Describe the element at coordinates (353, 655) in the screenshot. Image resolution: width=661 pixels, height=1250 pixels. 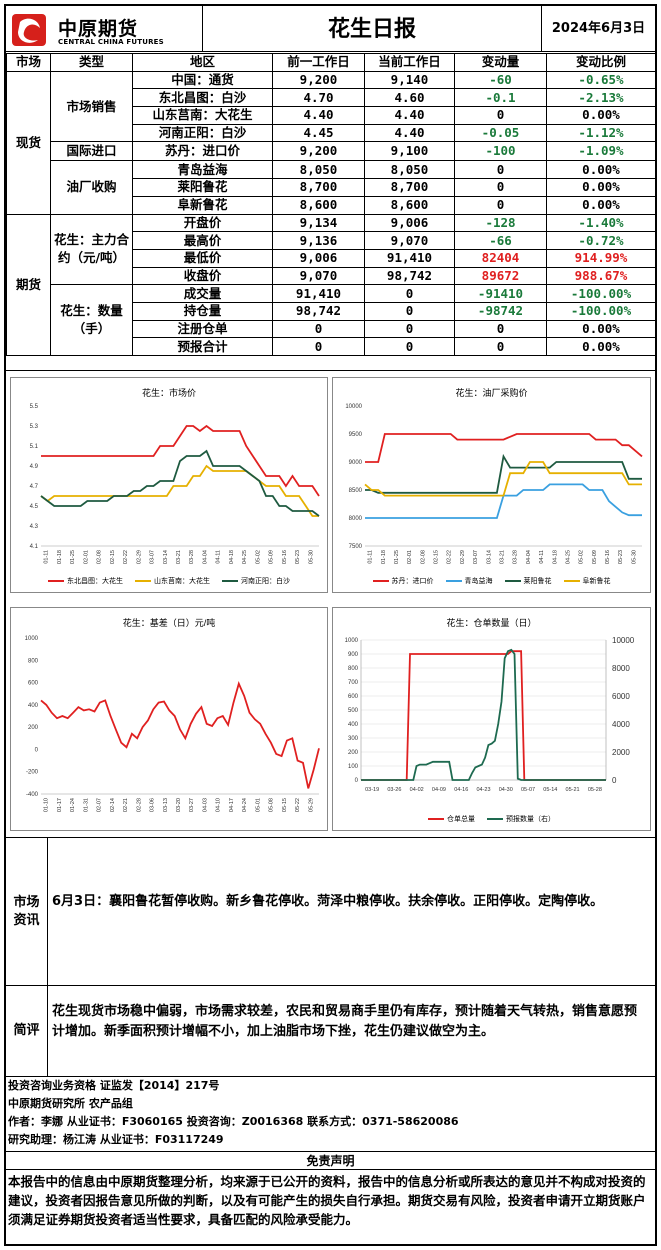
I see `y-tick-label: 900` at that location.